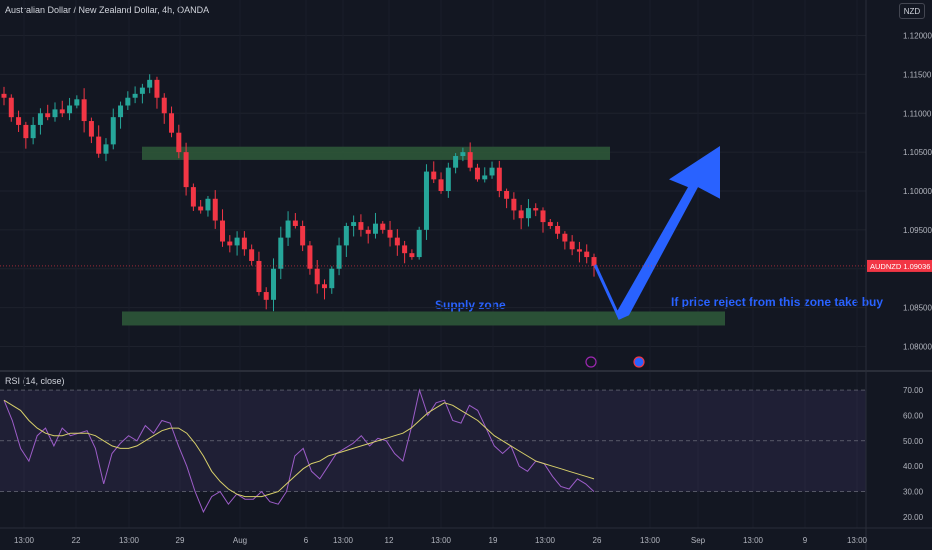 This screenshot has height=550, width=932. Describe the element at coordinates (913, 517) in the screenshot. I see `rsi-tick-label: 20.00` at that location.